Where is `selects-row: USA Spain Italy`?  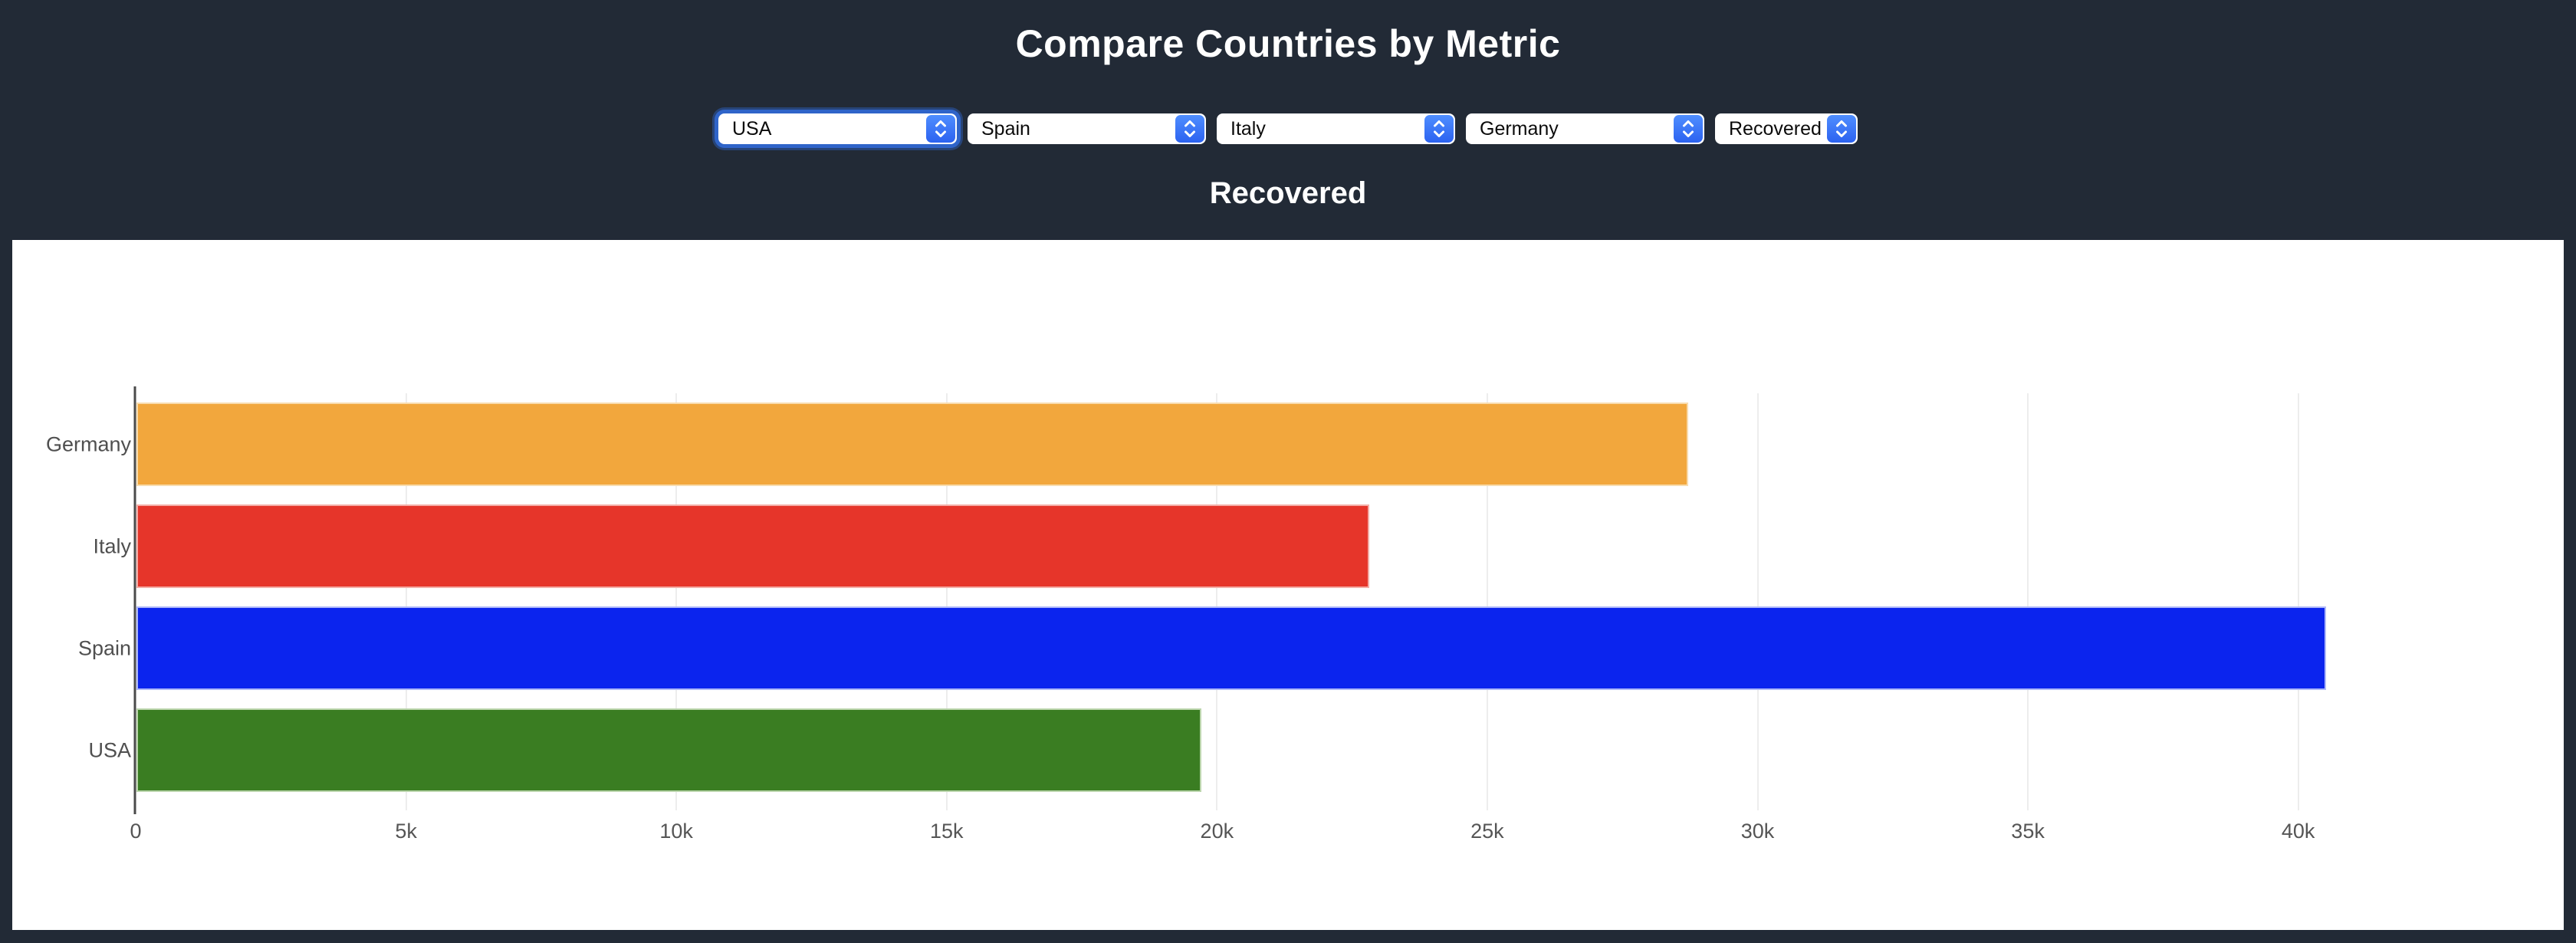 selects-row: USA Spain Italy is located at coordinates (1288, 128).